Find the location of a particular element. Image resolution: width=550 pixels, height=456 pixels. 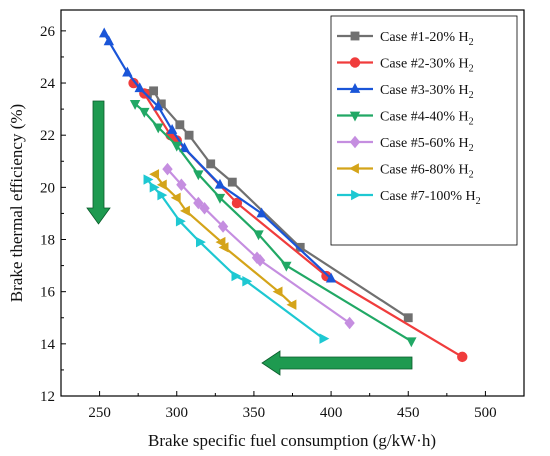

y-tick-label: 22 is located at coordinates (47, 136).